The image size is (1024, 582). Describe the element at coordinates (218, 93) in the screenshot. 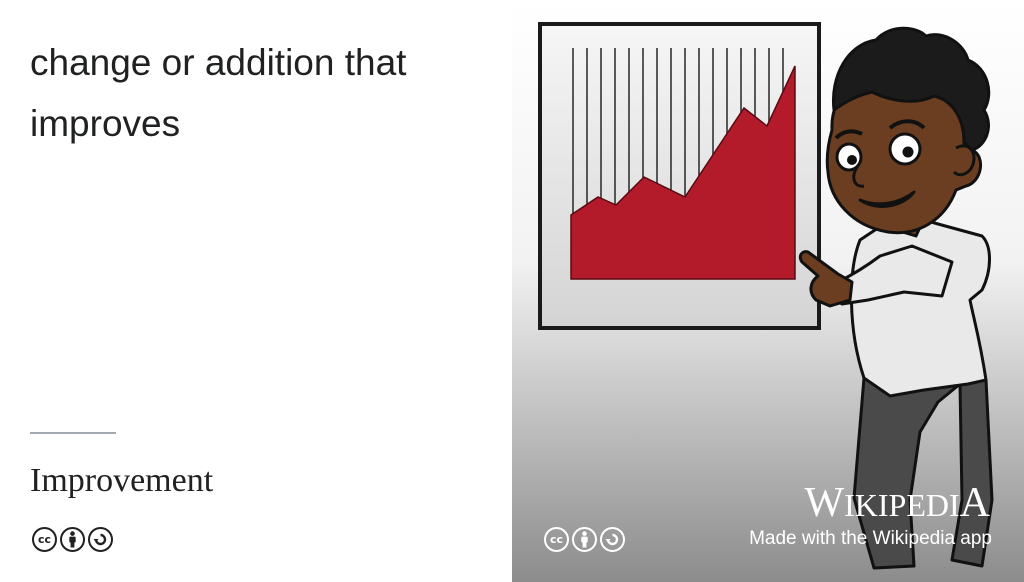

I see `definition-text: change or addition that improves` at that location.